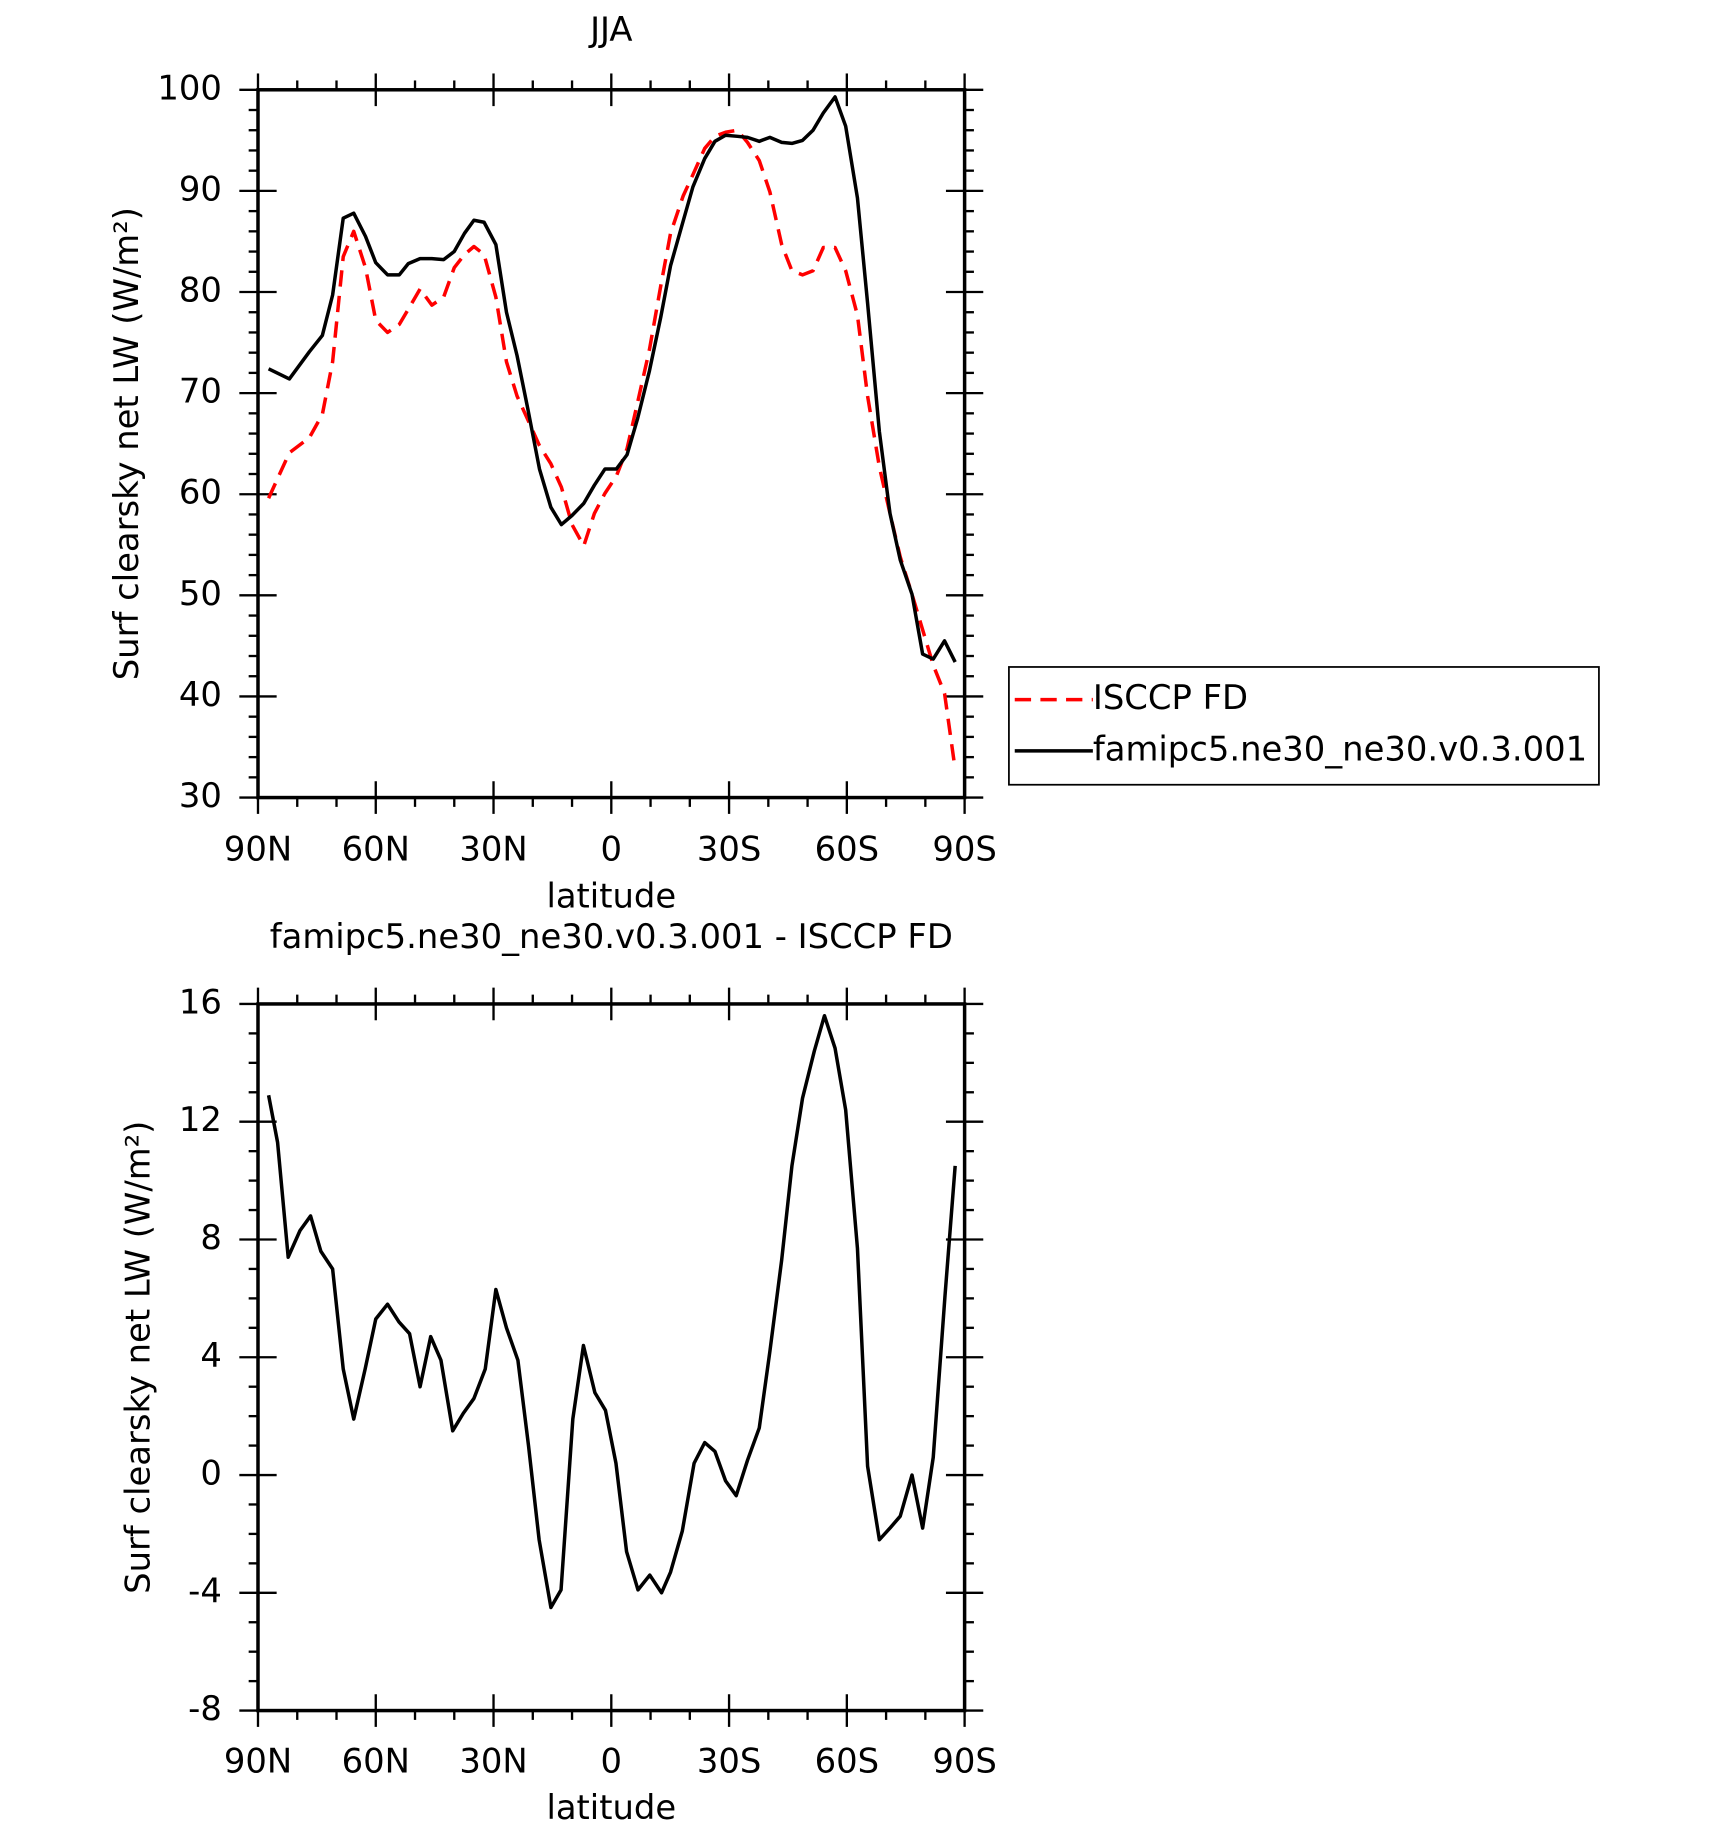 The image size is (1710, 1833). What do you see at coordinates (200, 188) in the screenshot?
I see `y-tick-label: 90` at bounding box center [200, 188].